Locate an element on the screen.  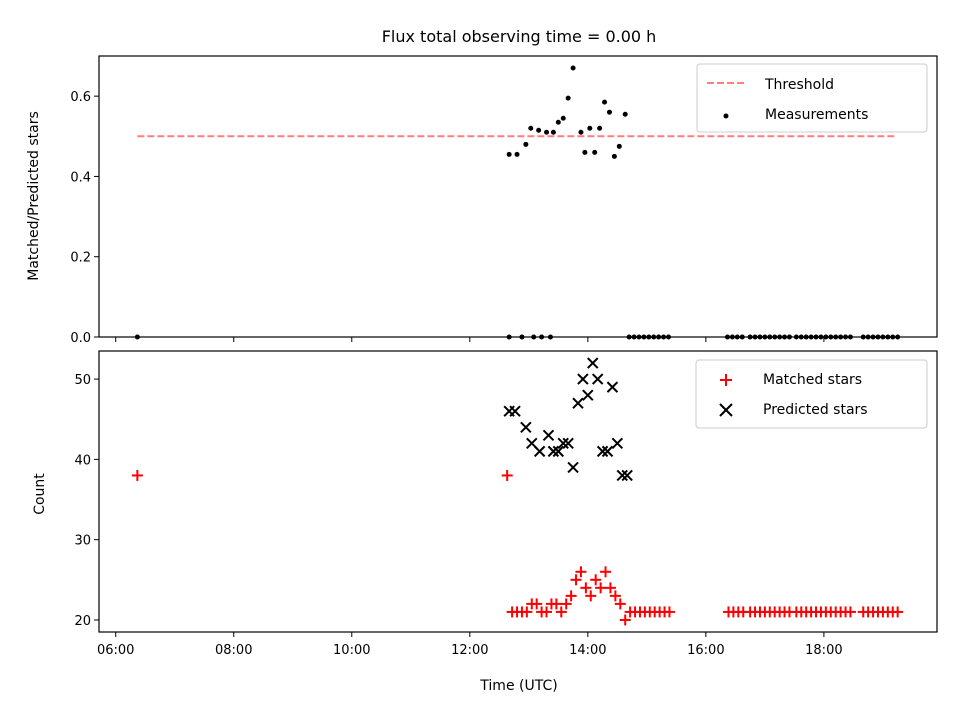
x-tick-label: 12:00 is located at coordinates (469, 650).